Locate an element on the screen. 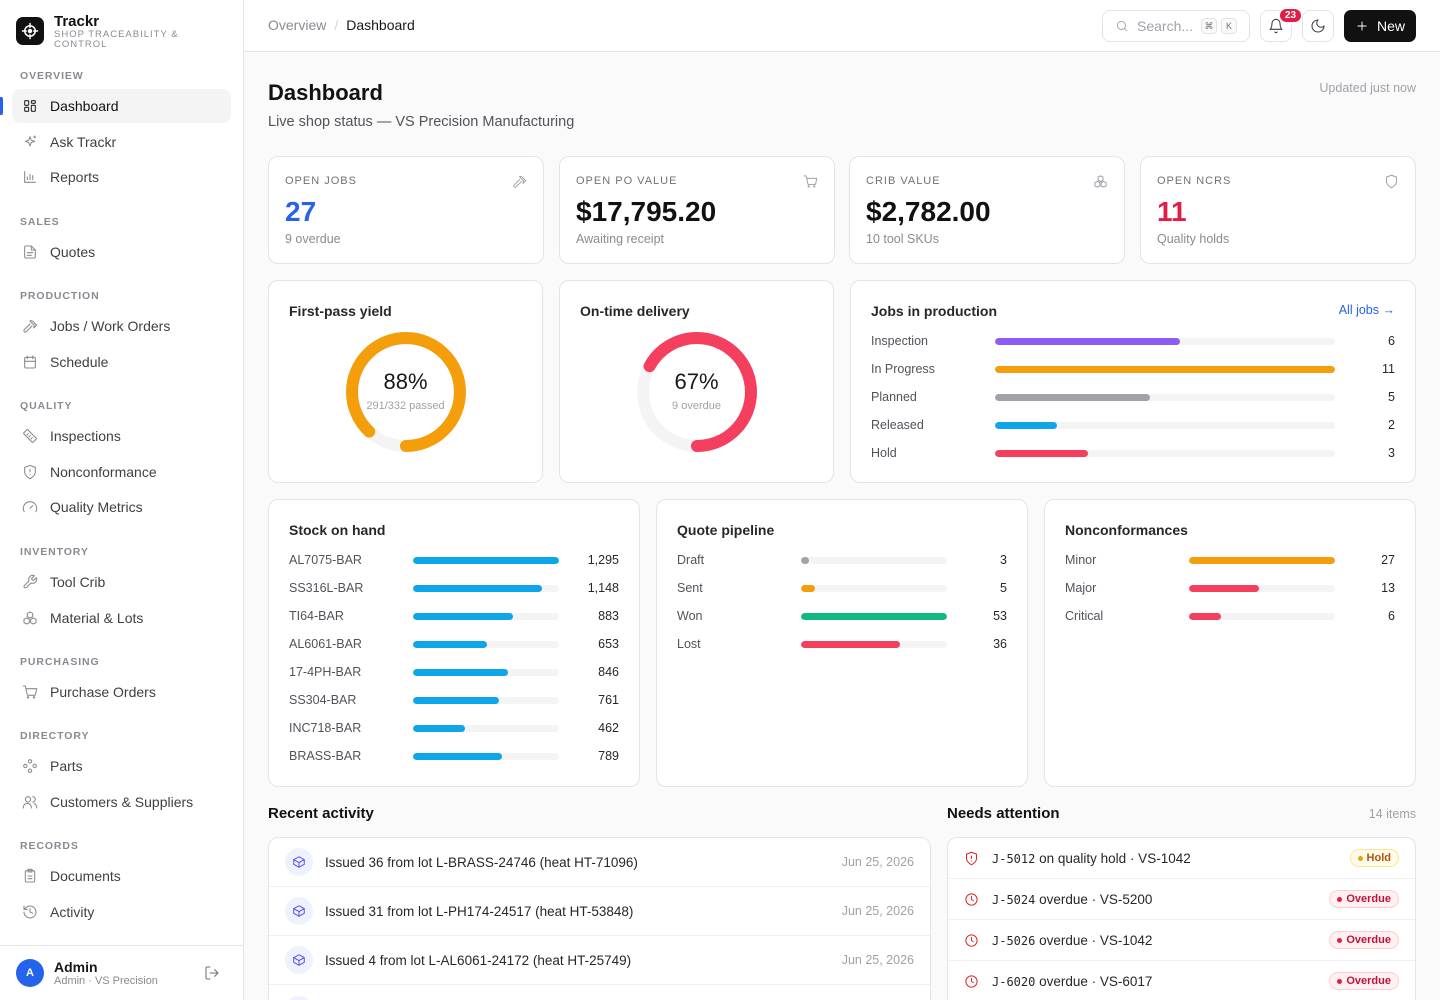 The height and width of the screenshot is (1000, 1440). quotes-row: Draft 3 is located at coordinates (842, 560).